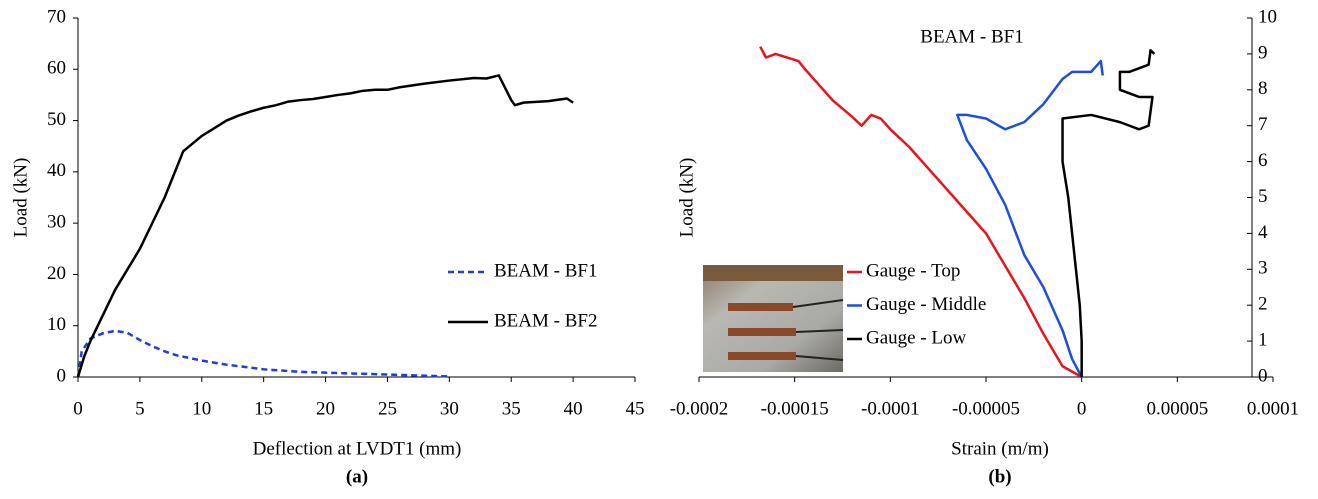  What do you see at coordinates (573, 408) in the screenshot?
I see `x-tick-label: 40` at bounding box center [573, 408].